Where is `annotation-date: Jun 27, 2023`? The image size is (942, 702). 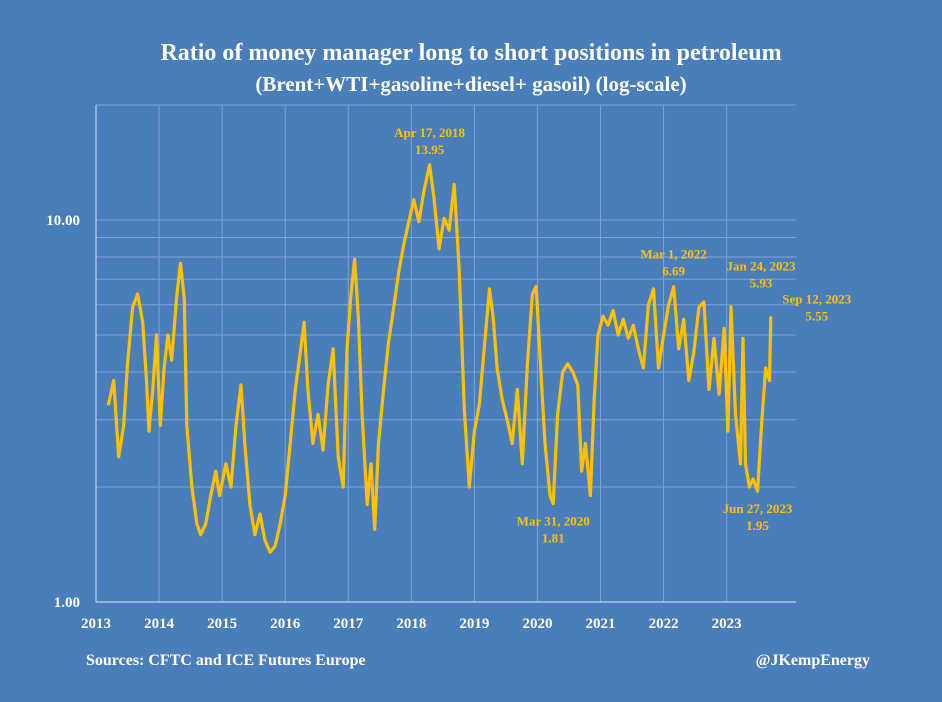 annotation-date: Jun 27, 2023 is located at coordinates (758, 508).